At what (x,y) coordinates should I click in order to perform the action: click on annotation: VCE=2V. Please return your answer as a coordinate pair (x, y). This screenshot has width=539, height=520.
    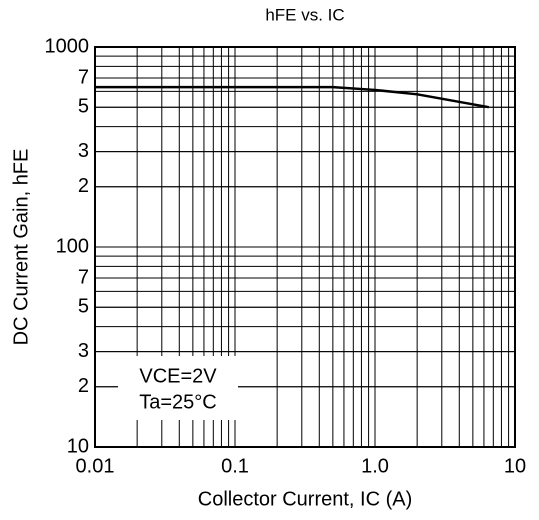
    Looking at the image, I should click on (178, 376).